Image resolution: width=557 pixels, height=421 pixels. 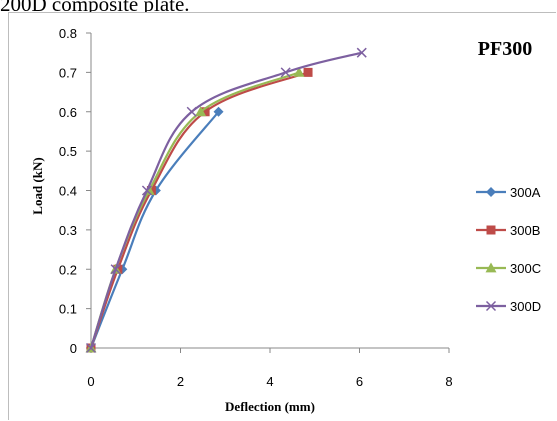 What do you see at coordinates (508, 192) in the screenshot?
I see `legend-item-300A: 300A` at bounding box center [508, 192].